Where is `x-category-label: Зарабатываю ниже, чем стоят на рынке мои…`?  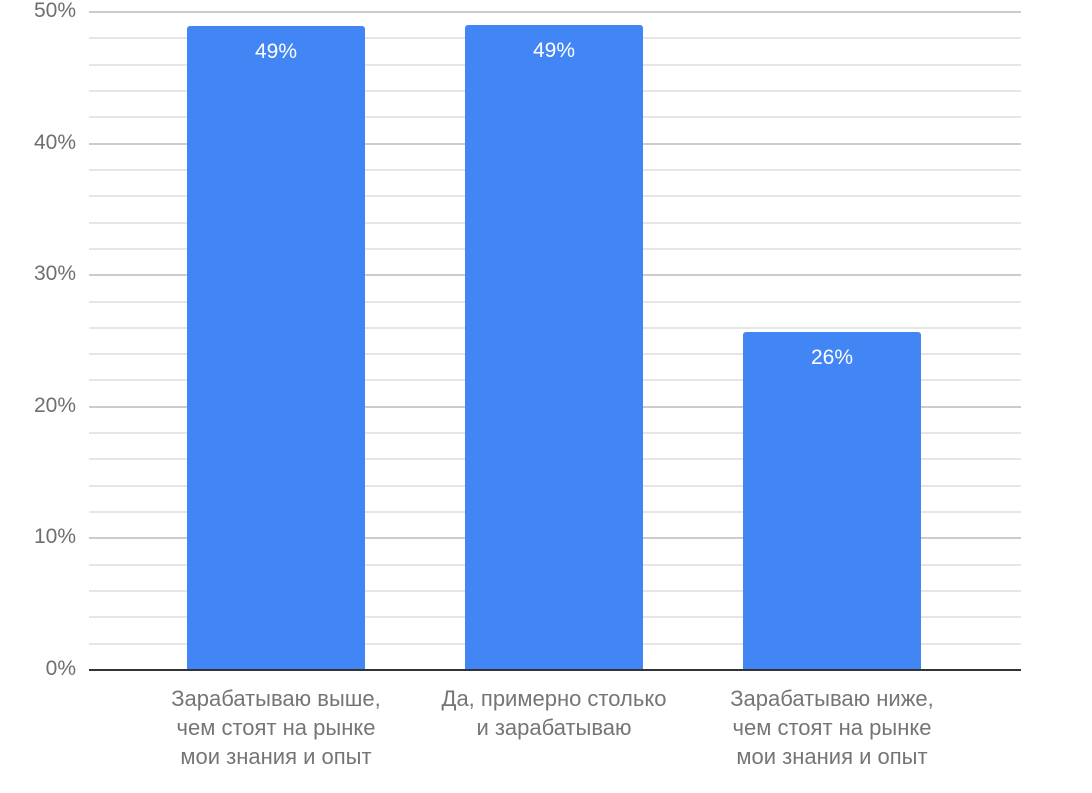 x-category-label: Зарабатываю ниже, чем стоят на рынке мои… is located at coordinates (832, 727).